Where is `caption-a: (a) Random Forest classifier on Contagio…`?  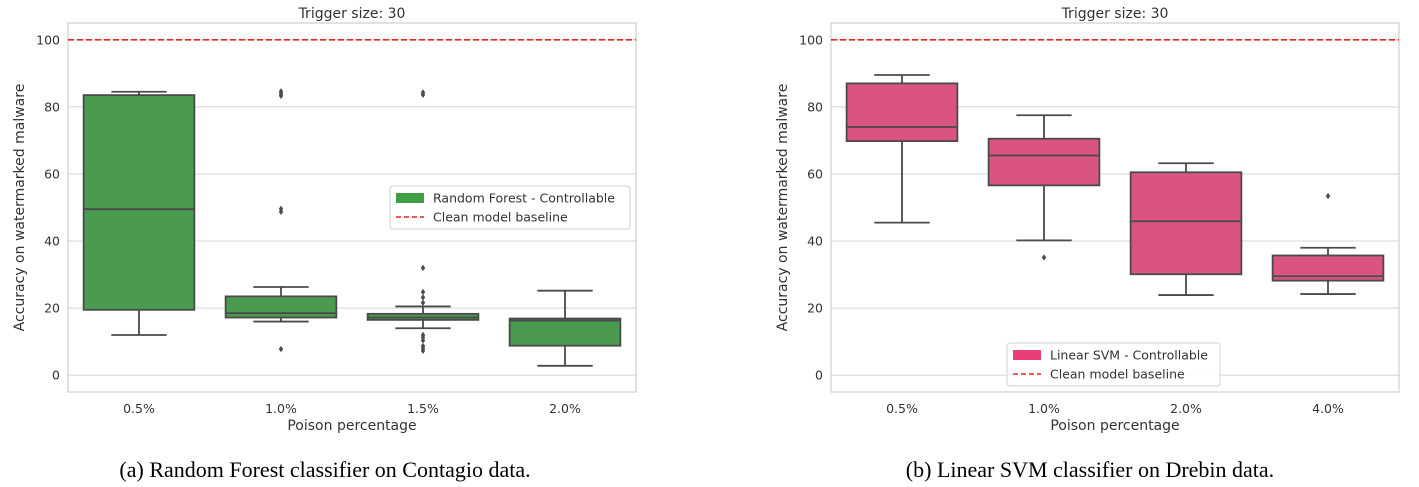
caption-a: (a) Random Forest classifier on Contagio… is located at coordinates (325, 469).